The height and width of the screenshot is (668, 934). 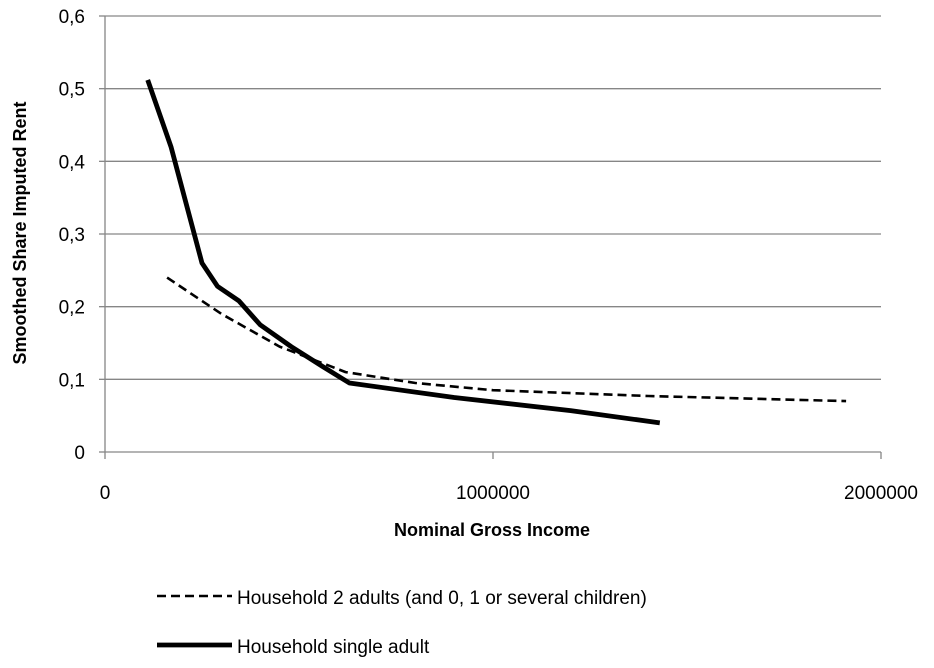 What do you see at coordinates (72, 17) in the screenshot?
I see `y-tick-label-6: 0,6` at bounding box center [72, 17].